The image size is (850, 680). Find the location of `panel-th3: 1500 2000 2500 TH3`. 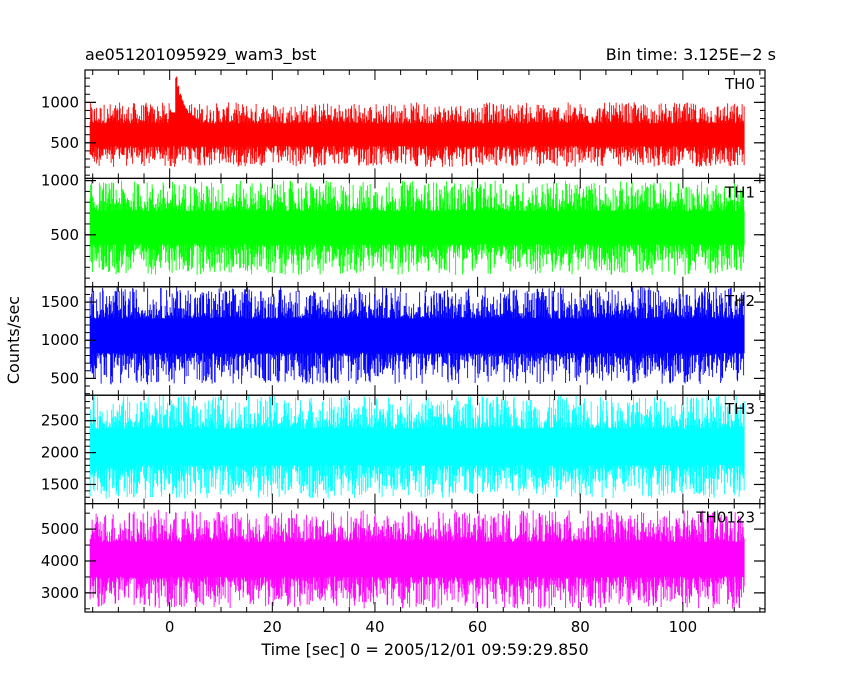

panel-th3: 1500 2000 2500 TH3 is located at coordinates (403, 449).